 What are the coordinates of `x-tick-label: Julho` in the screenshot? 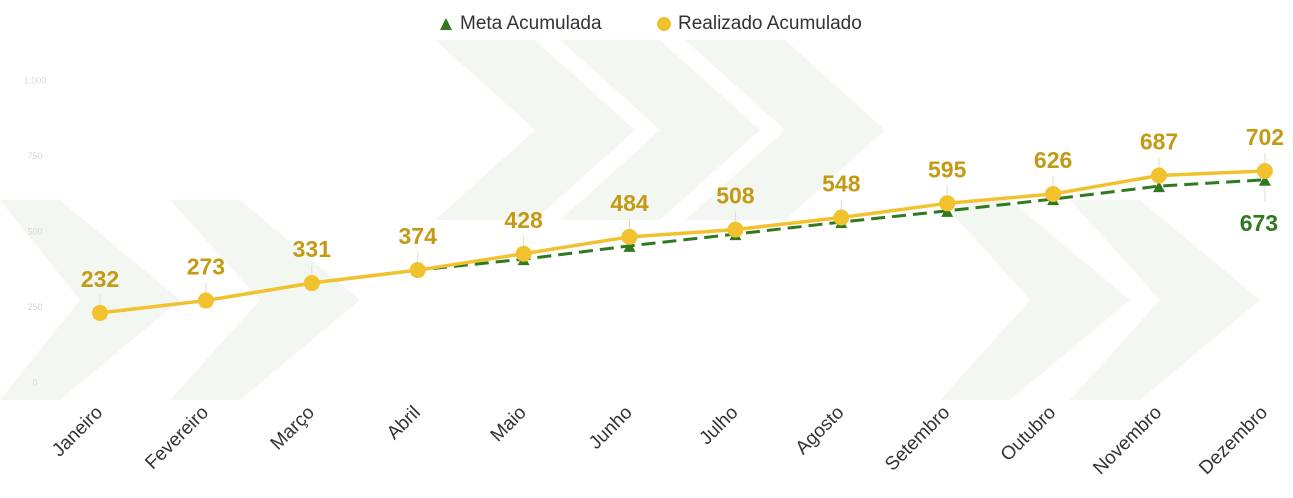 It's located at (719, 425).